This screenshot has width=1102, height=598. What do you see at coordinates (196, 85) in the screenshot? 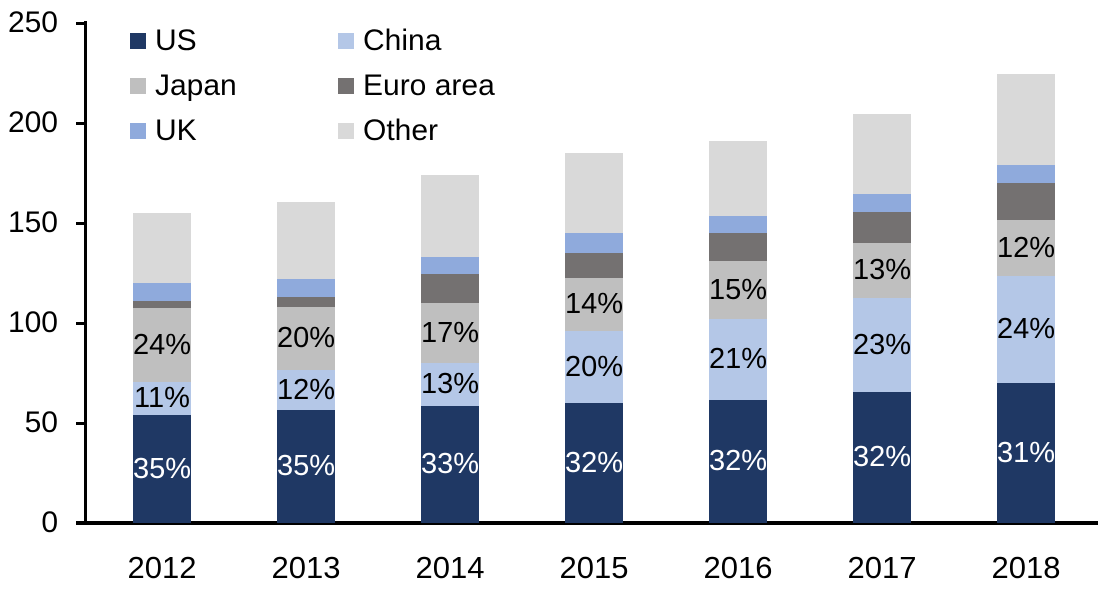
I see `legend-label: Japan` at bounding box center [196, 85].